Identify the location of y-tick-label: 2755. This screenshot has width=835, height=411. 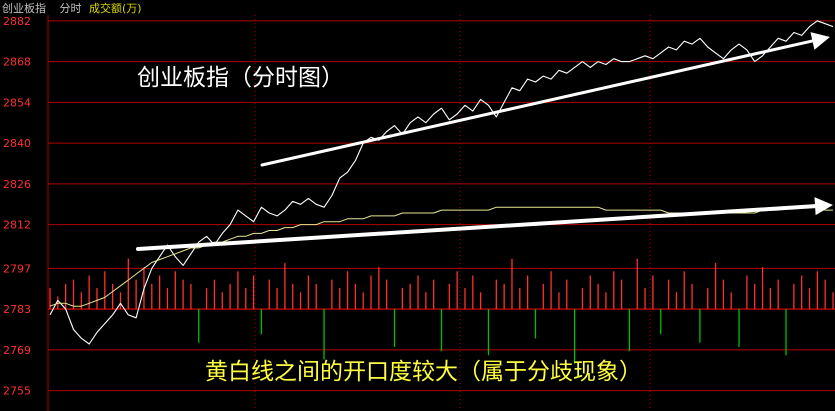
(17, 391).